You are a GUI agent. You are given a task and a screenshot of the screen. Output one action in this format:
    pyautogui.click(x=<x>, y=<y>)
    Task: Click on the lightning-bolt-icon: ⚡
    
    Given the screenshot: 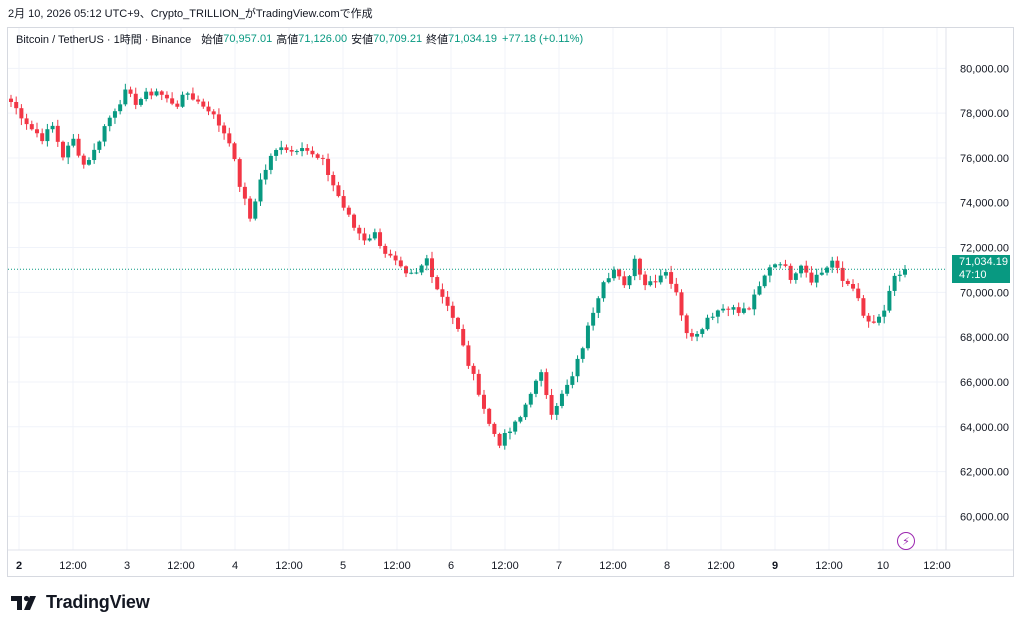 What is the action you would take?
    pyautogui.click(x=906, y=541)
    